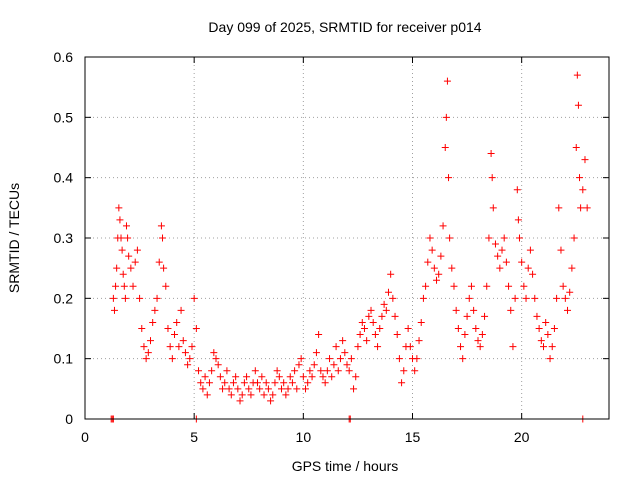 This screenshot has height=480, width=640. I want to click on y-axis-label: SRMTID / TECUs, so click(14, 238).